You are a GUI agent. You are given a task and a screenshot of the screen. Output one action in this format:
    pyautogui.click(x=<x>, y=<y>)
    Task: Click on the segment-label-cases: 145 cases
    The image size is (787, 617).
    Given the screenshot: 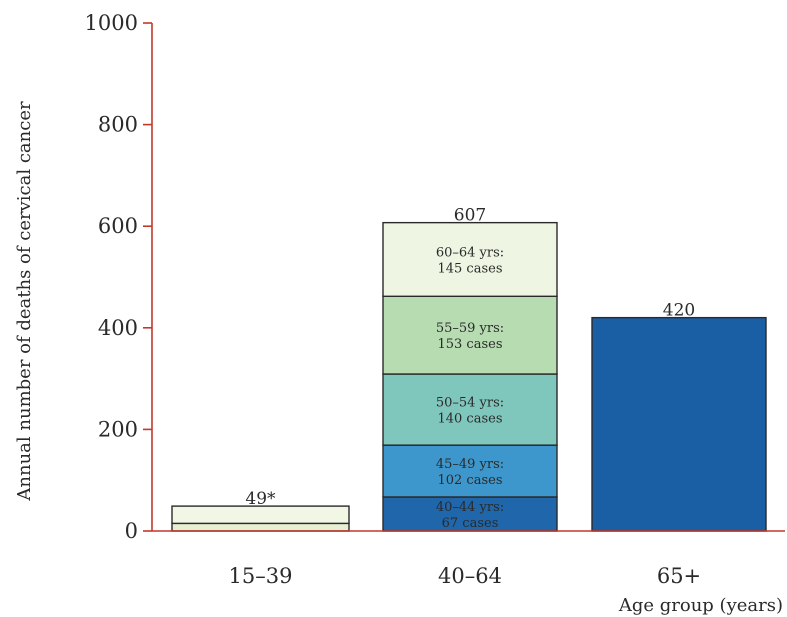 What is the action you would take?
    pyautogui.click(x=469, y=268)
    